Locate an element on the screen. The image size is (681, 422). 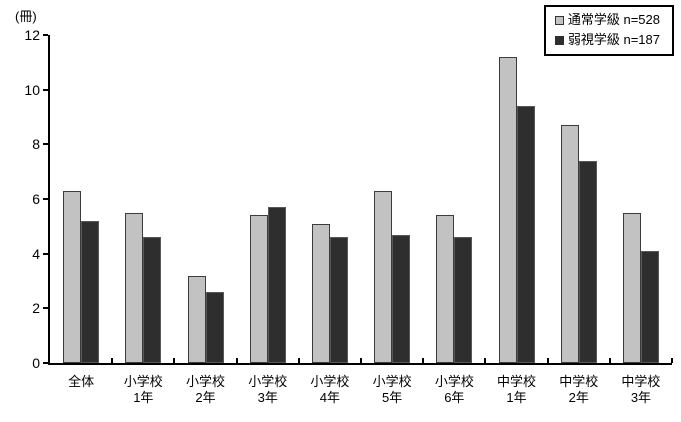
x-axis-label-line: 全体 is located at coordinates (81, 381).